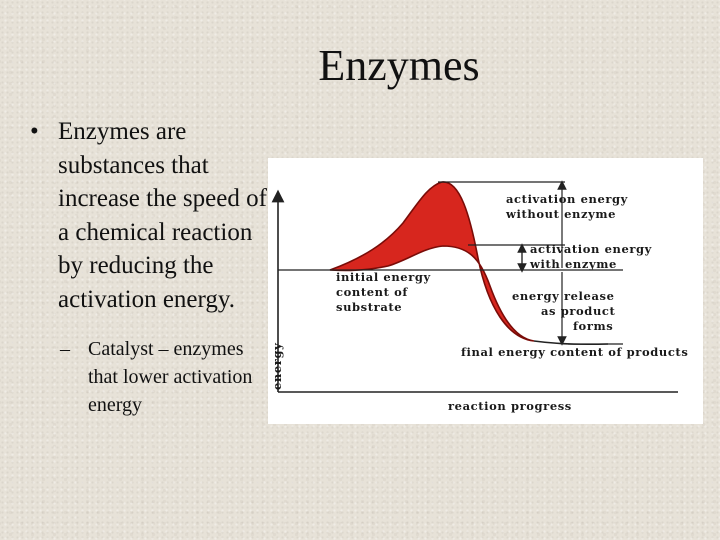 This screenshot has height=540, width=720. Describe the element at coordinates (510, 406) in the screenshot. I see `x-axis-label: reaction progress` at that location.